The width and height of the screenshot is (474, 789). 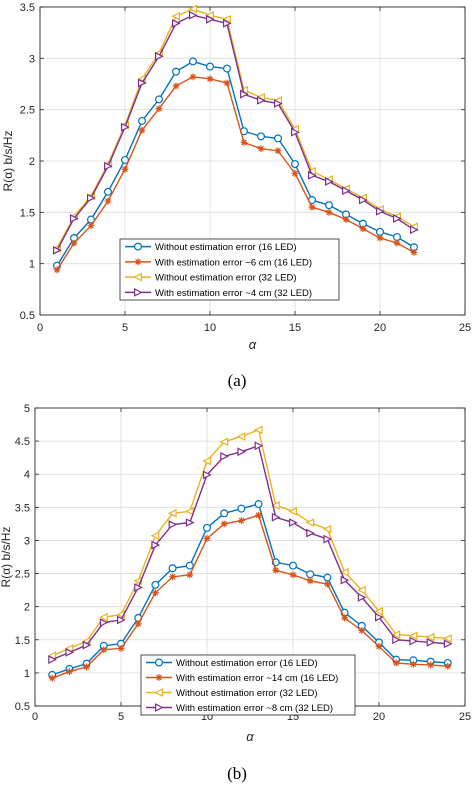 What do you see at coordinates (295, 328) in the screenshot?
I see `x-tick-label: 15` at bounding box center [295, 328].